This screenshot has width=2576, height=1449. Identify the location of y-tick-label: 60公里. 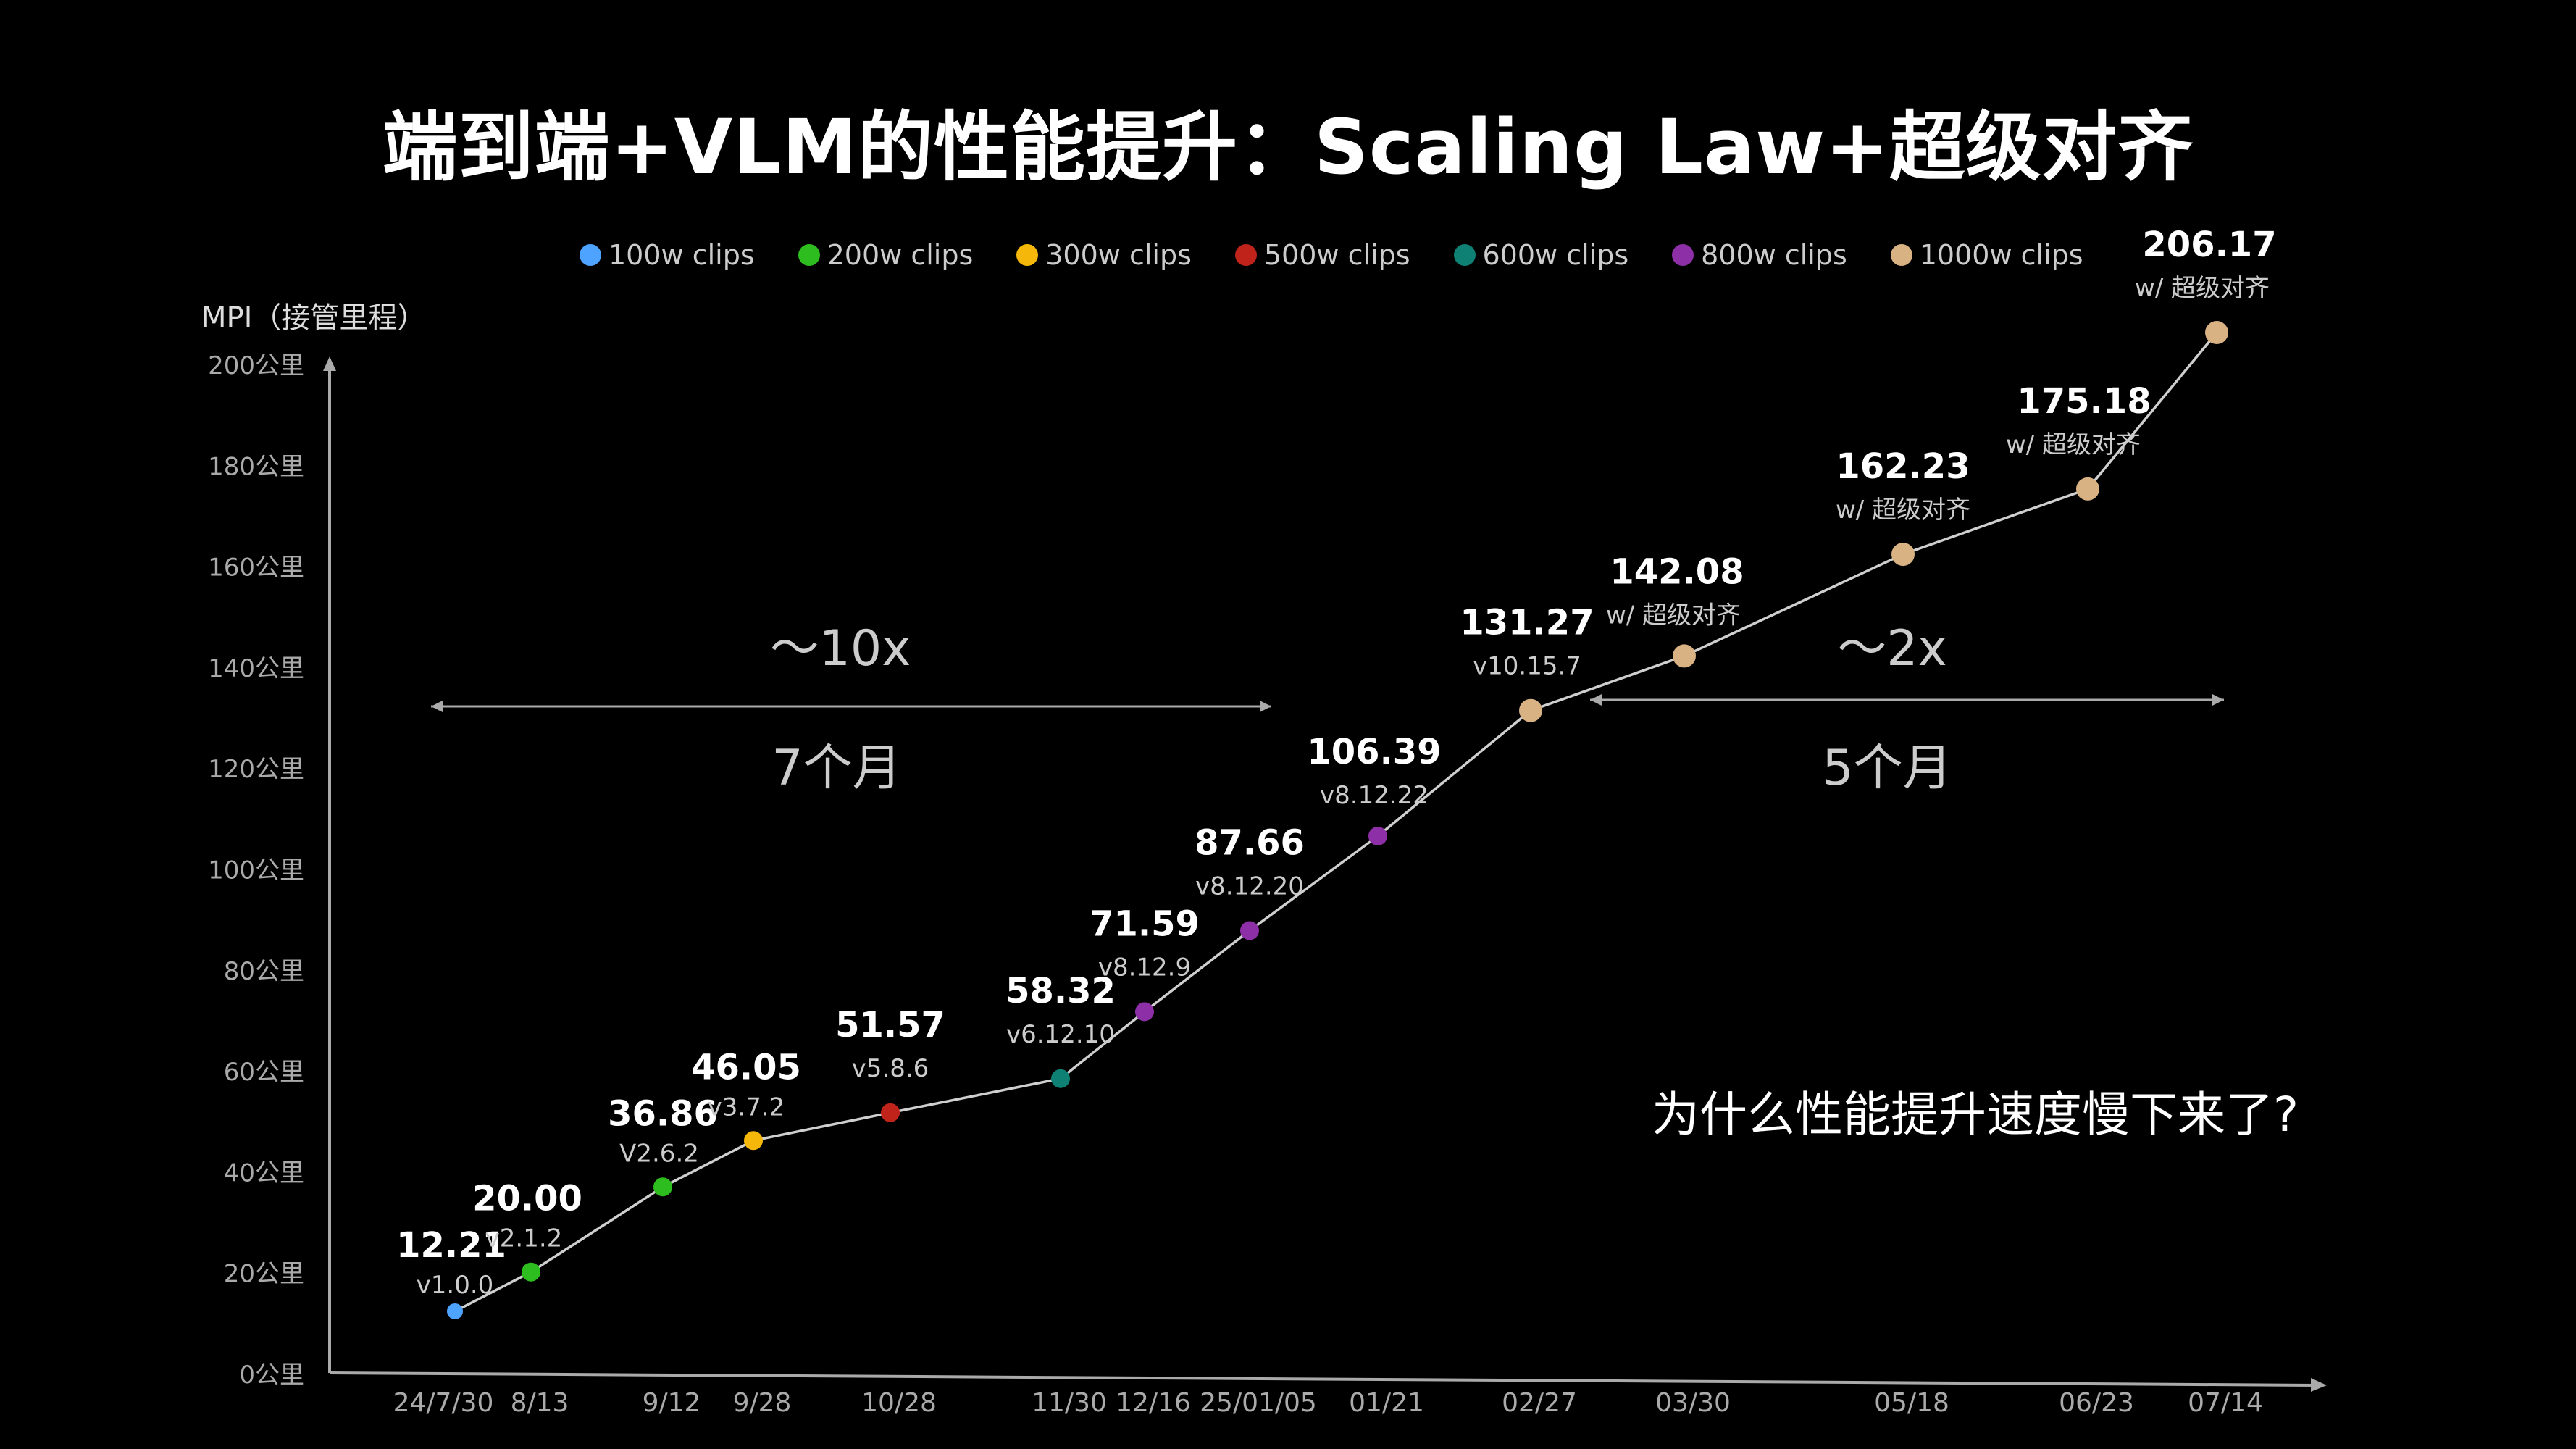
(264, 1072).